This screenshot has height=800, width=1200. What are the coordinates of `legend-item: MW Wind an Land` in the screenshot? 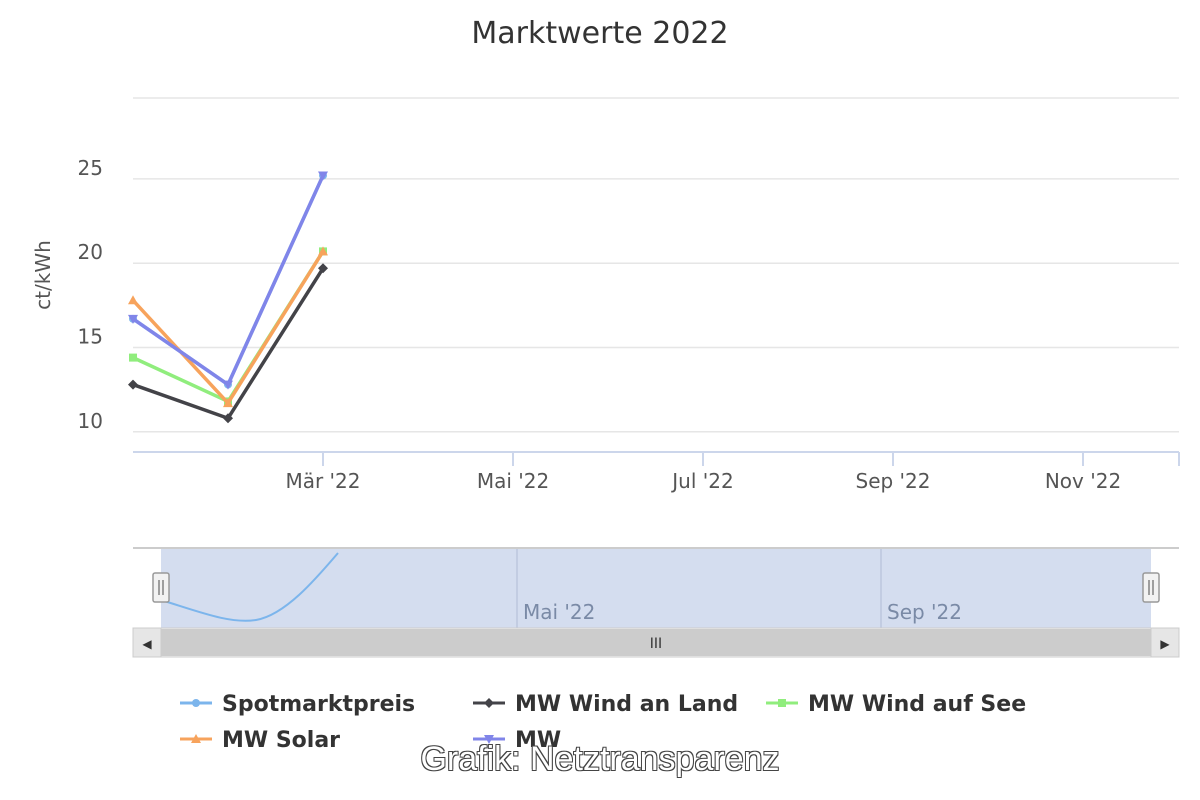 It's located at (605, 704).